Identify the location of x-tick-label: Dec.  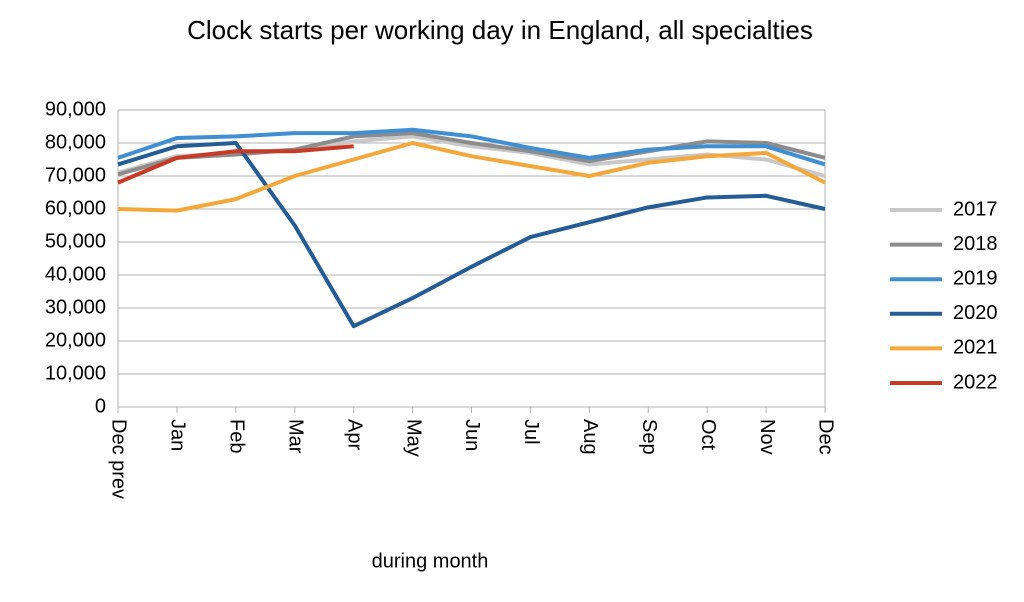
(826, 437).